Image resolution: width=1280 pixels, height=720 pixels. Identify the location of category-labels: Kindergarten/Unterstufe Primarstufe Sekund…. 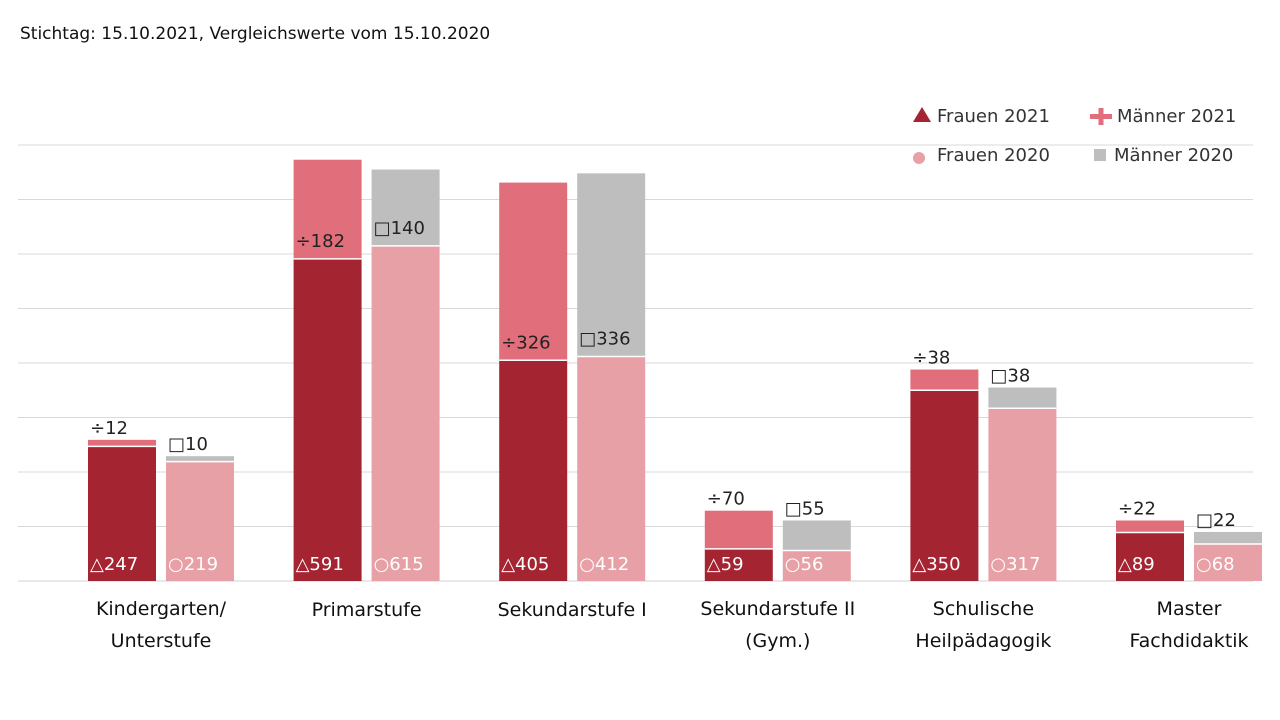
(672, 625).